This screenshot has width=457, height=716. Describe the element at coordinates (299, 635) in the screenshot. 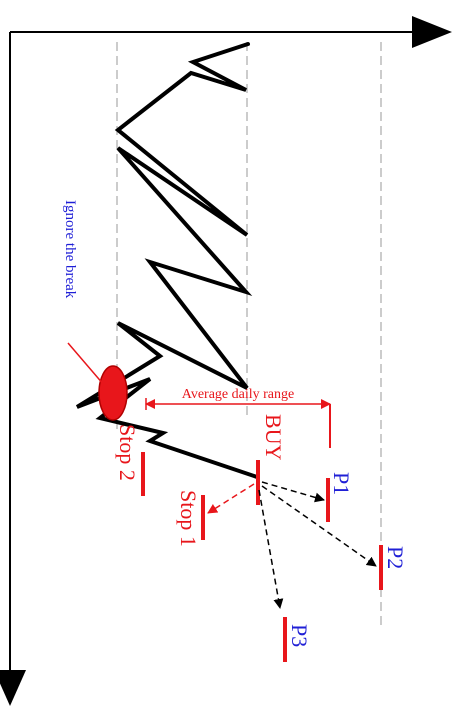

I see `p3-label: P3` at that location.